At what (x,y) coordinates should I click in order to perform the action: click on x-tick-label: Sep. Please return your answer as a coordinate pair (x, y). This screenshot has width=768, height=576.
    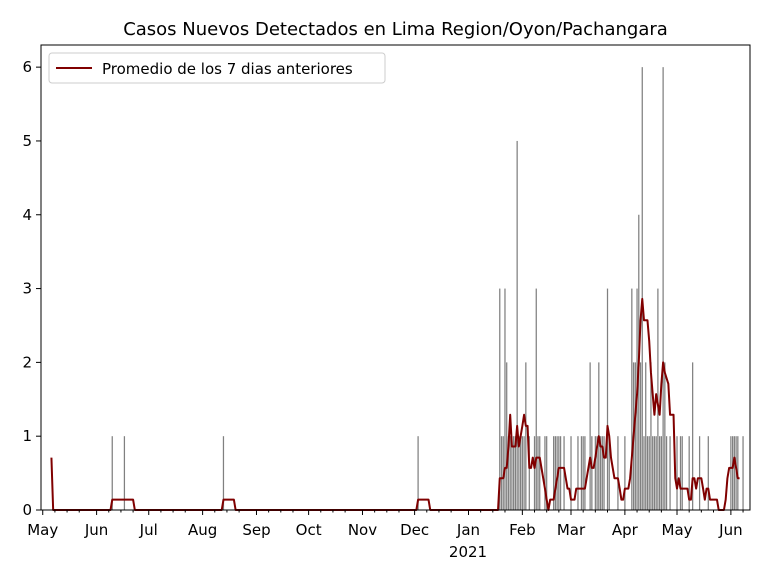
    Looking at the image, I should click on (256, 530).